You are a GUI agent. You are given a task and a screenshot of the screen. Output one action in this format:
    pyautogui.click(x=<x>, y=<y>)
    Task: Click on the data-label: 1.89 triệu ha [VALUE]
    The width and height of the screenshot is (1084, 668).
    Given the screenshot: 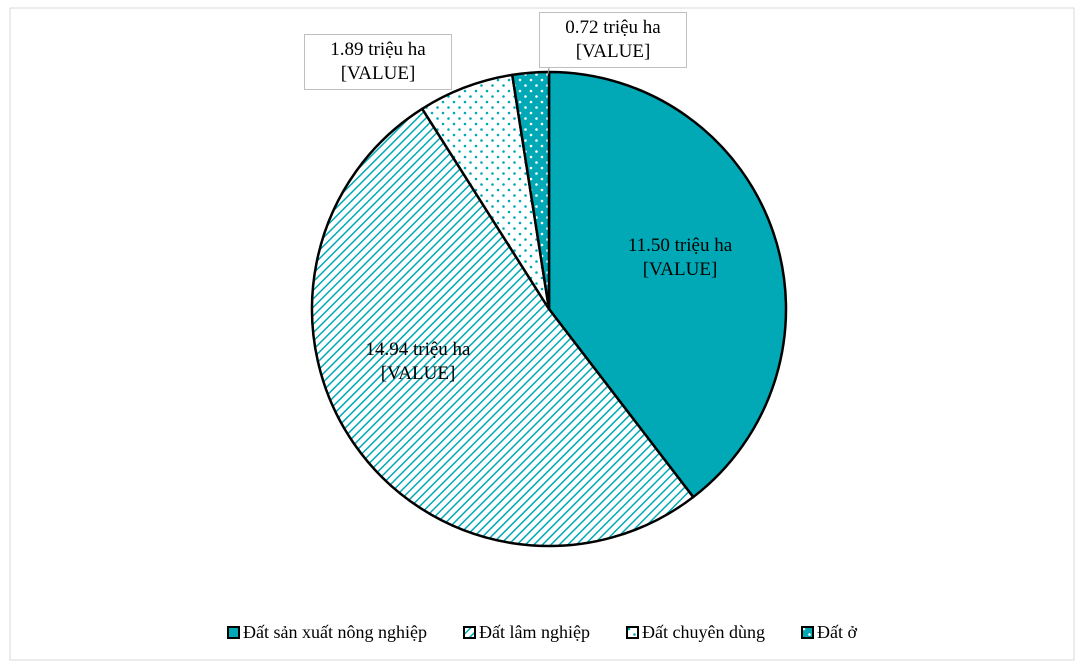 What is the action you would take?
    pyautogui.click(x=378, y=62)
    